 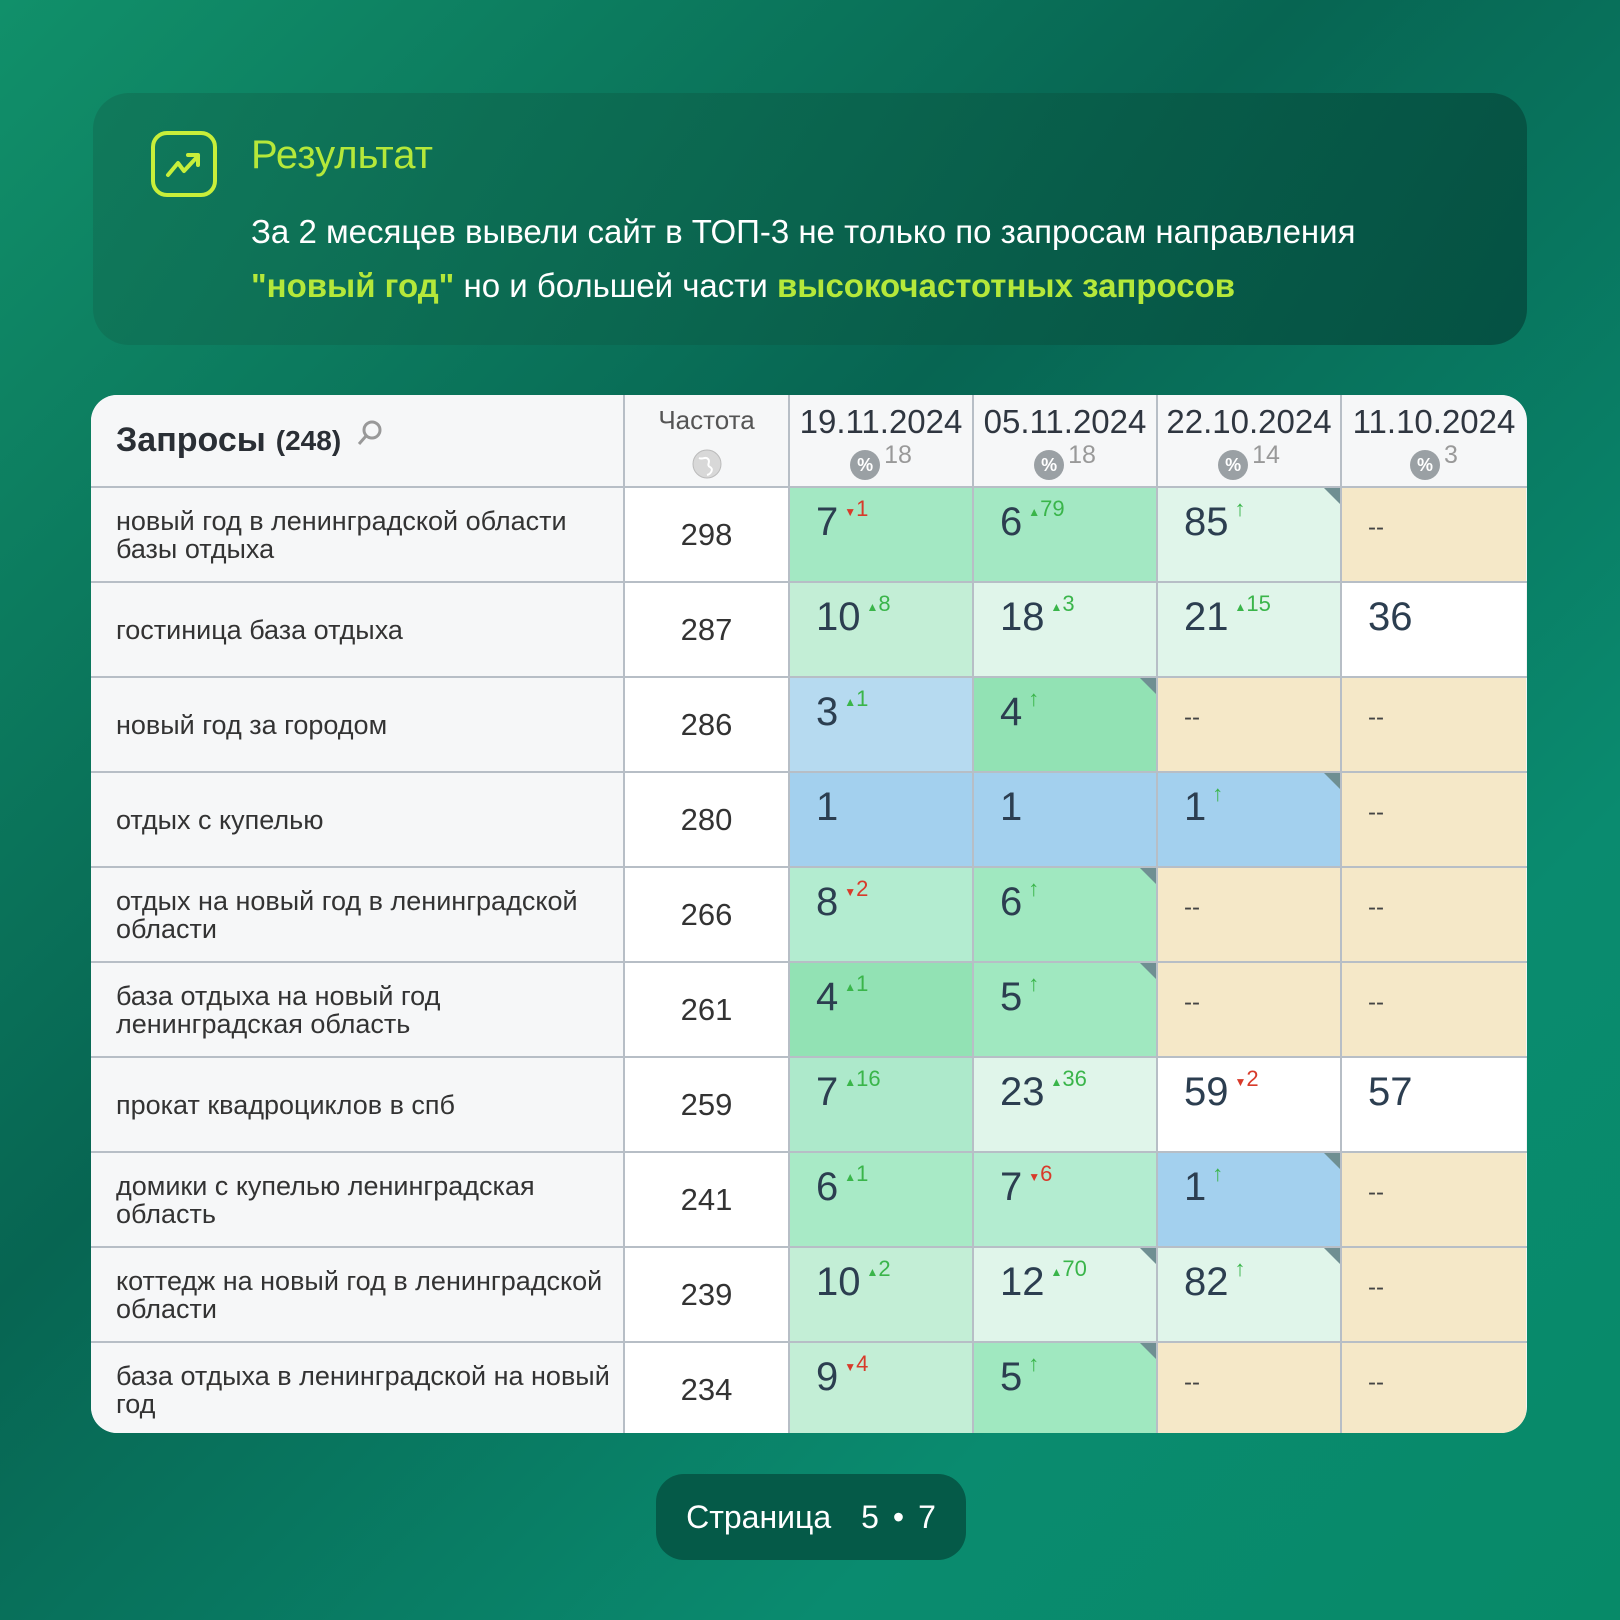 What do you see at coordinates (184, 164) in the screenshot?
I see `trending-up-icon` at bounding box center [184, 164].